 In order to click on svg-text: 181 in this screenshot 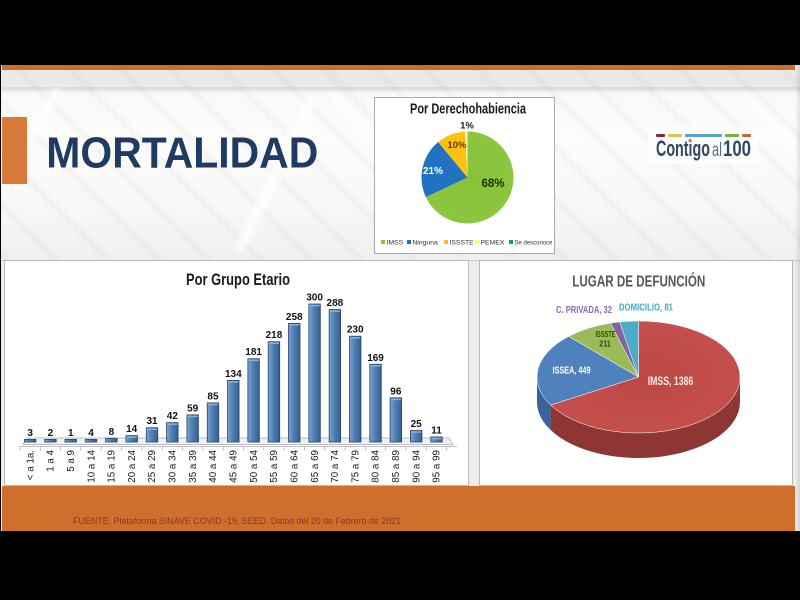, I will do `click(253, 352)`.